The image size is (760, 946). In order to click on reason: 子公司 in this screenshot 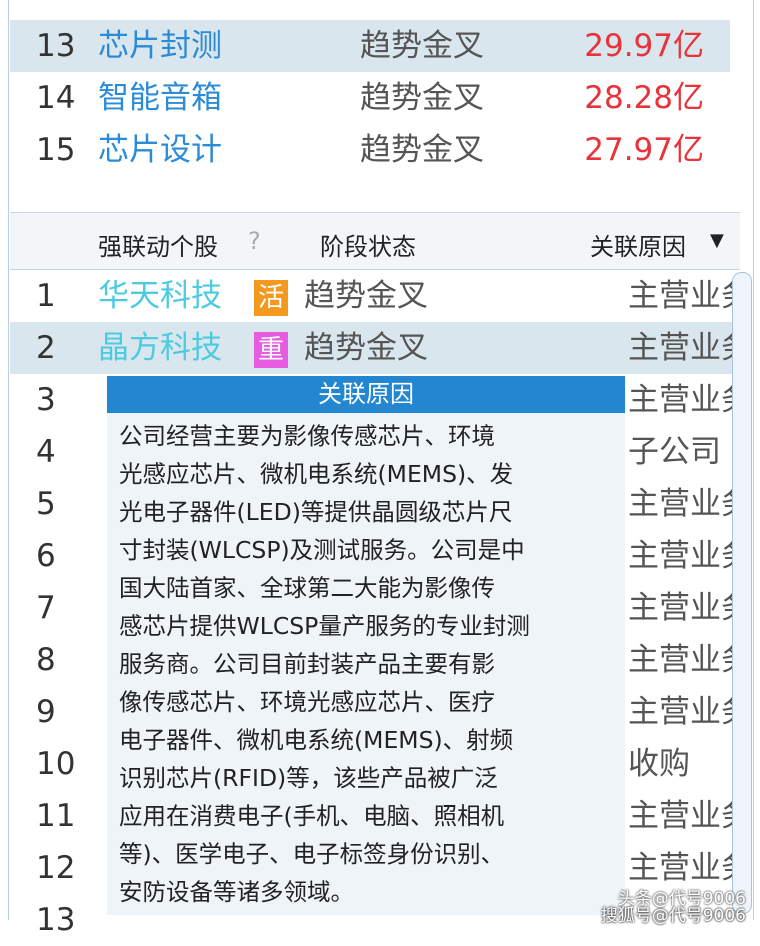, I will do `click(674, 452)`.